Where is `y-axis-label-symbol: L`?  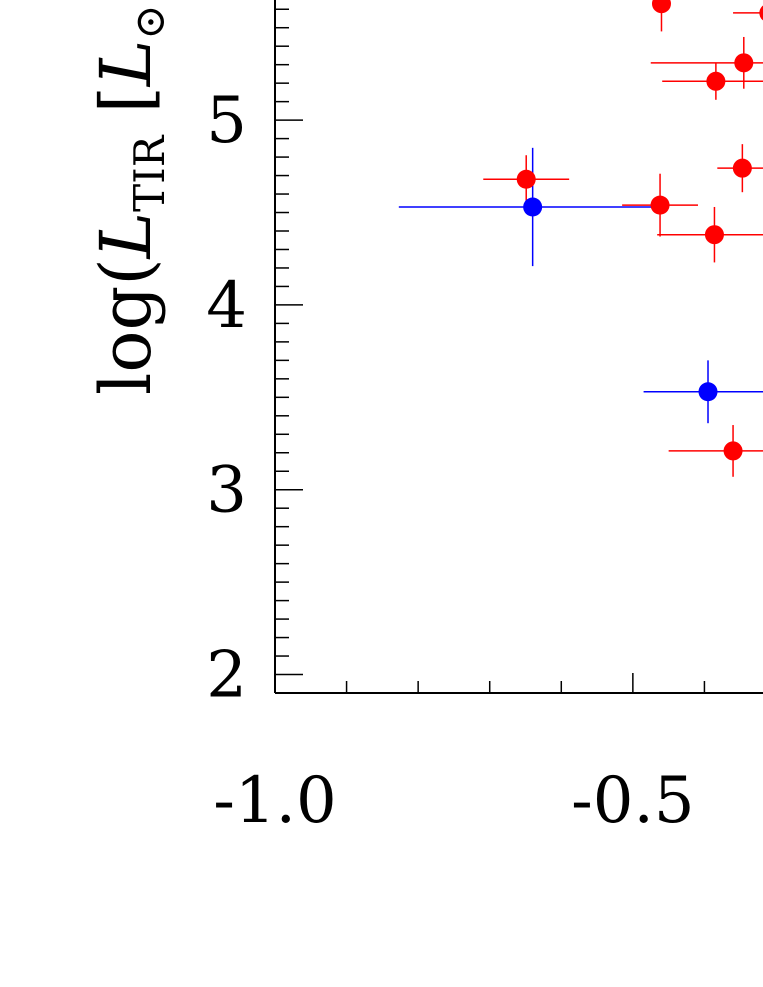 y-axis-label-symbol: L is located at coordinates (126, 236).